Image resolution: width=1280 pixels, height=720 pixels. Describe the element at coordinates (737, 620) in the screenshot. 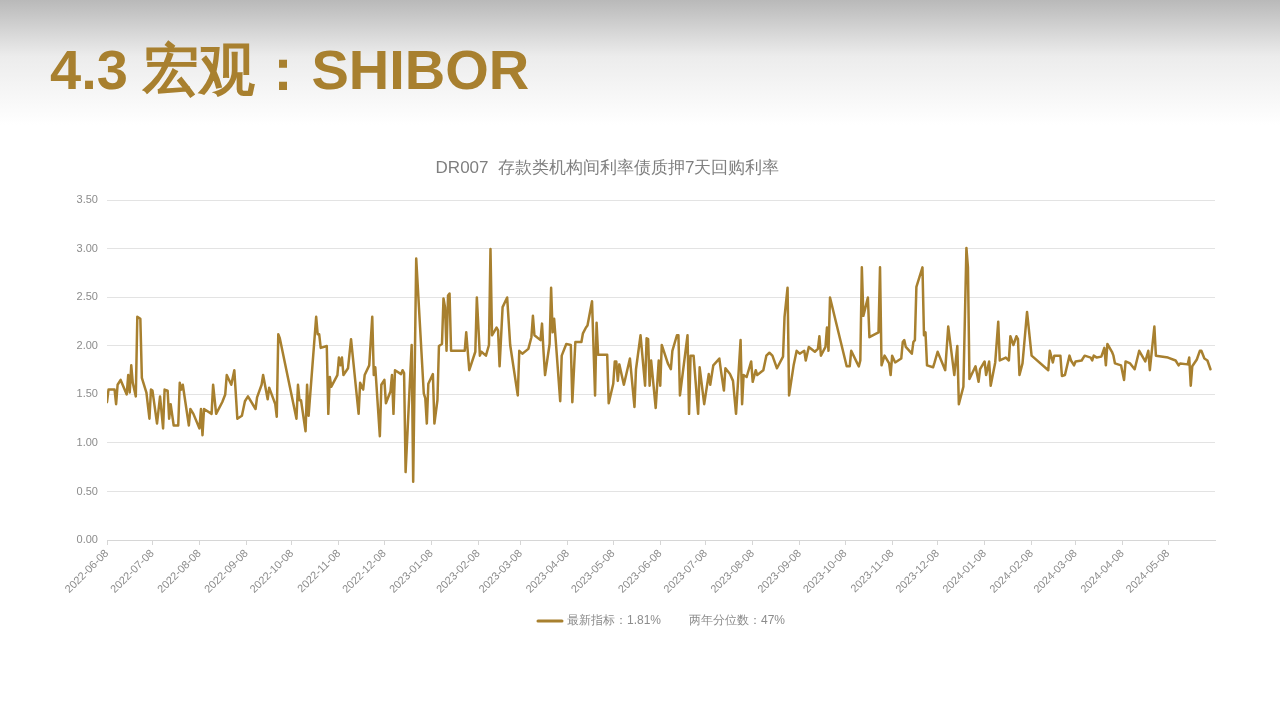

I see `text: 两年分位数：47%` at that location.